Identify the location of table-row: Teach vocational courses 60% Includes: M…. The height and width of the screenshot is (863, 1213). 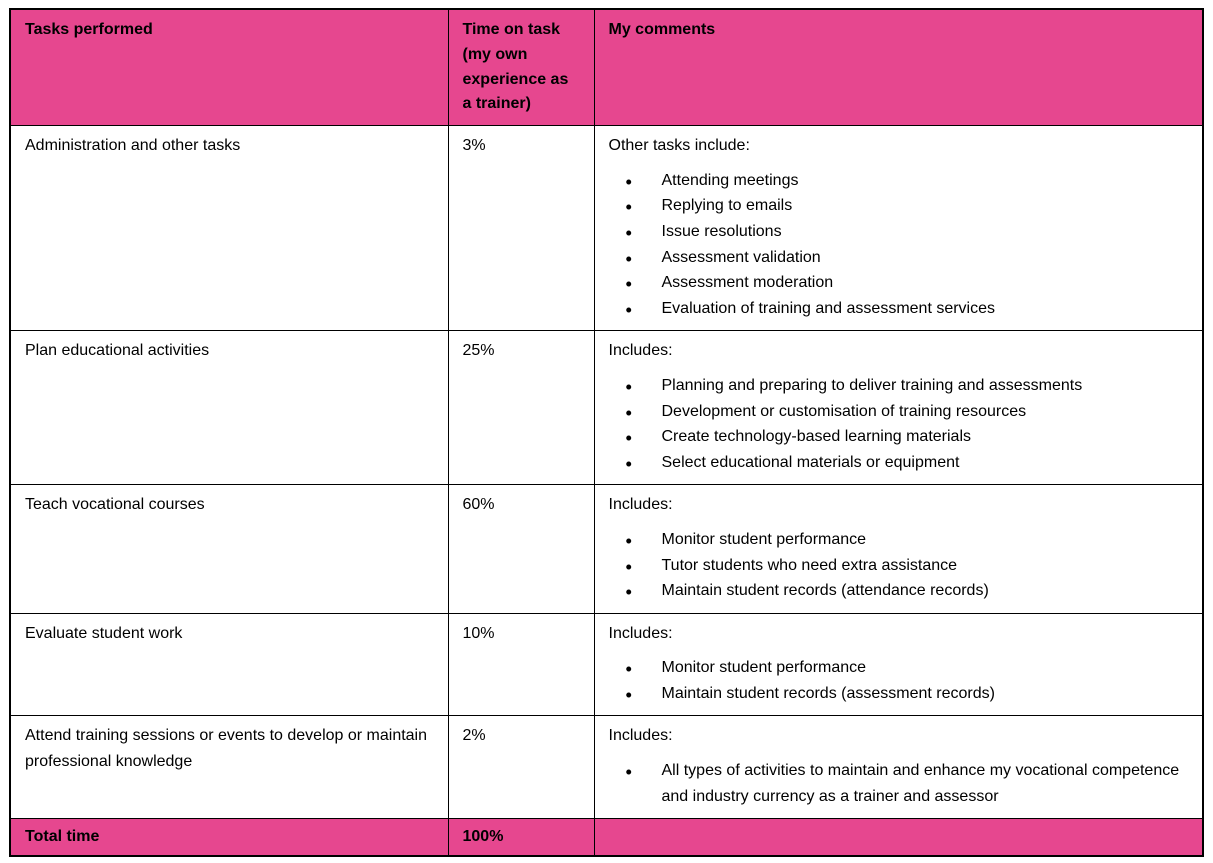
(606, 549).